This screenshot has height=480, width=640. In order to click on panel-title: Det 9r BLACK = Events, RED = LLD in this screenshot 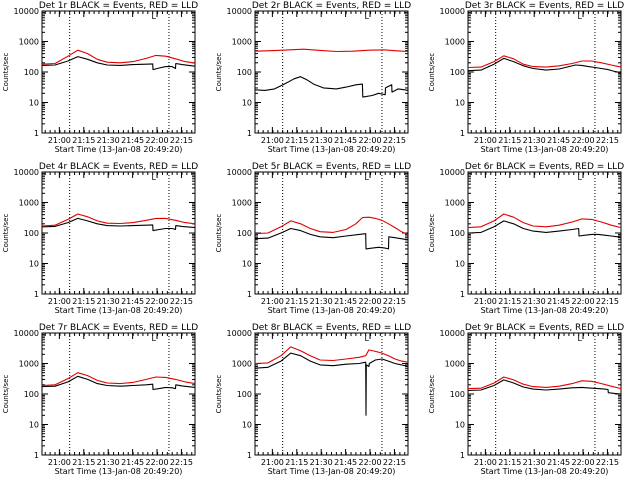, I will do `click(544, 328)`.